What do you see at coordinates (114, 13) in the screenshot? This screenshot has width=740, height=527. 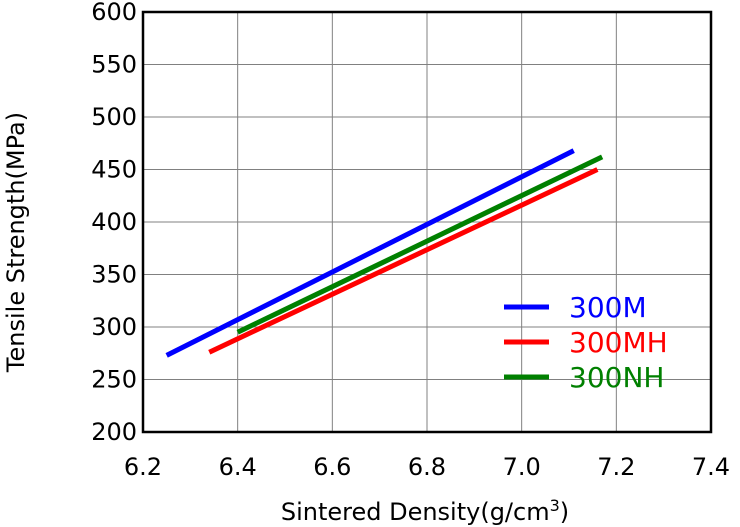 I see `y-tick-label: 600` at bounding box center [114, 13].